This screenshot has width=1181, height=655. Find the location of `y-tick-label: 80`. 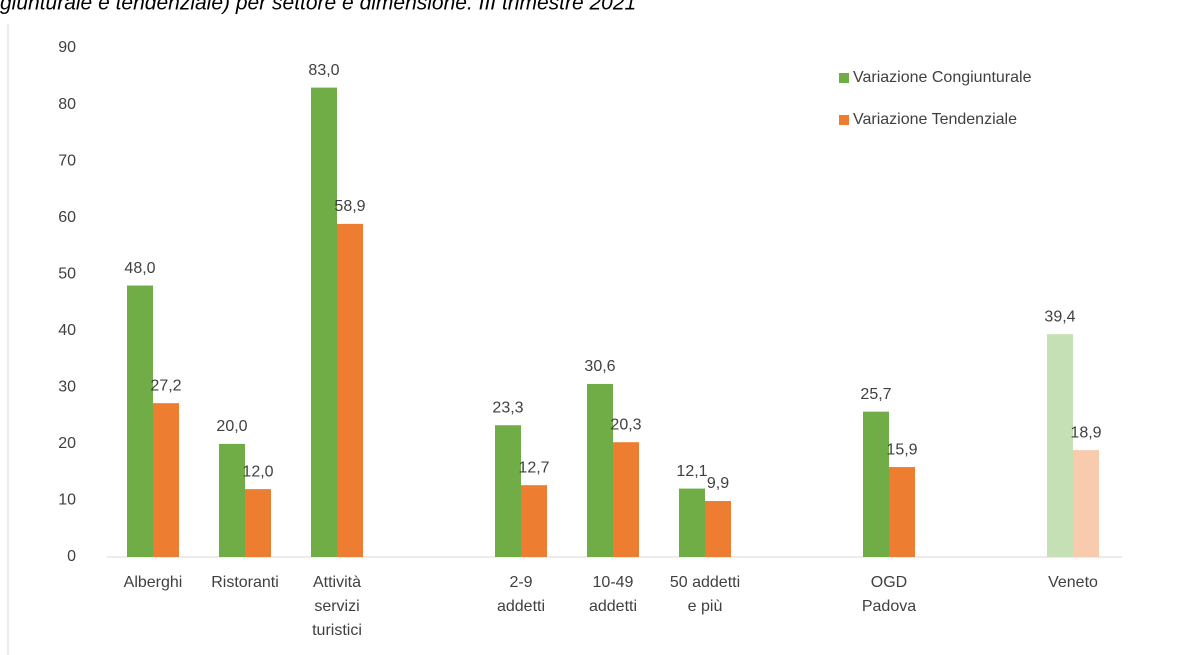

y-tick-label: 80 is located at coordinates (67, 104).